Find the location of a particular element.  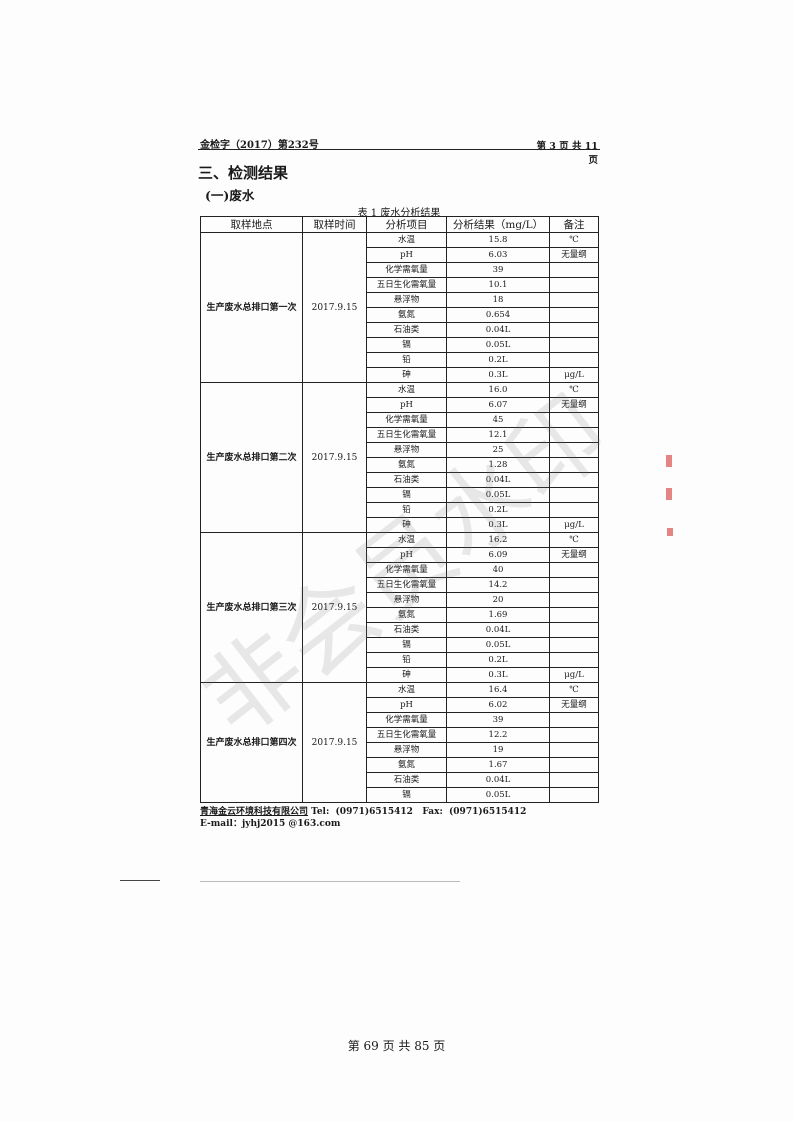

analysis-result: 6.02 is located at coordinates (498, 705).